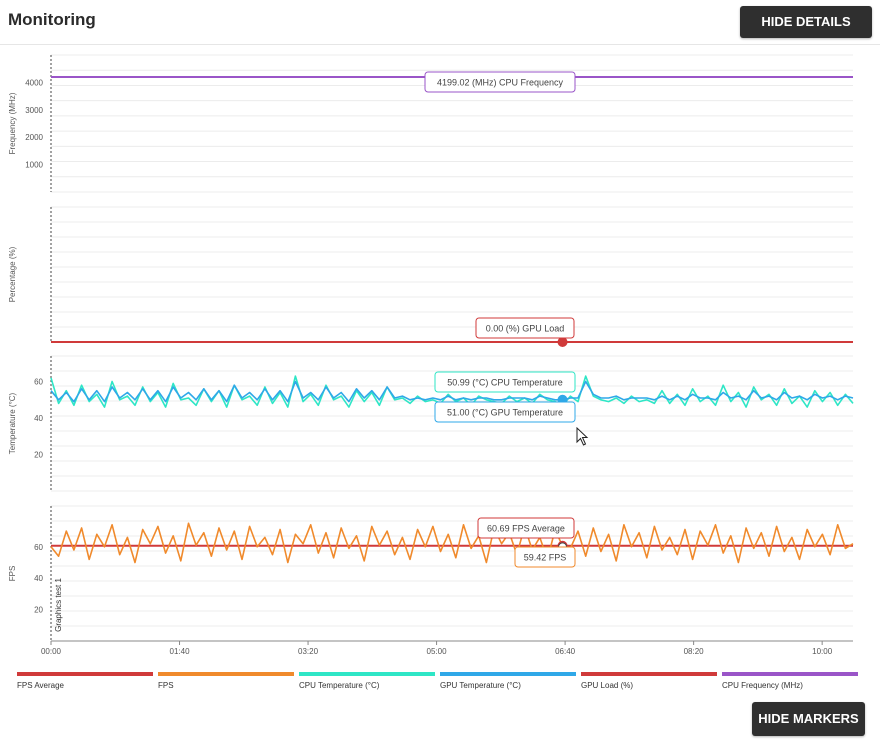 Image resolution: width=880 pixels, height=756 pixels. Describe the element at coordinates (34, 110) in the screenshot. I see `y-tick-label: 3000` at that location.